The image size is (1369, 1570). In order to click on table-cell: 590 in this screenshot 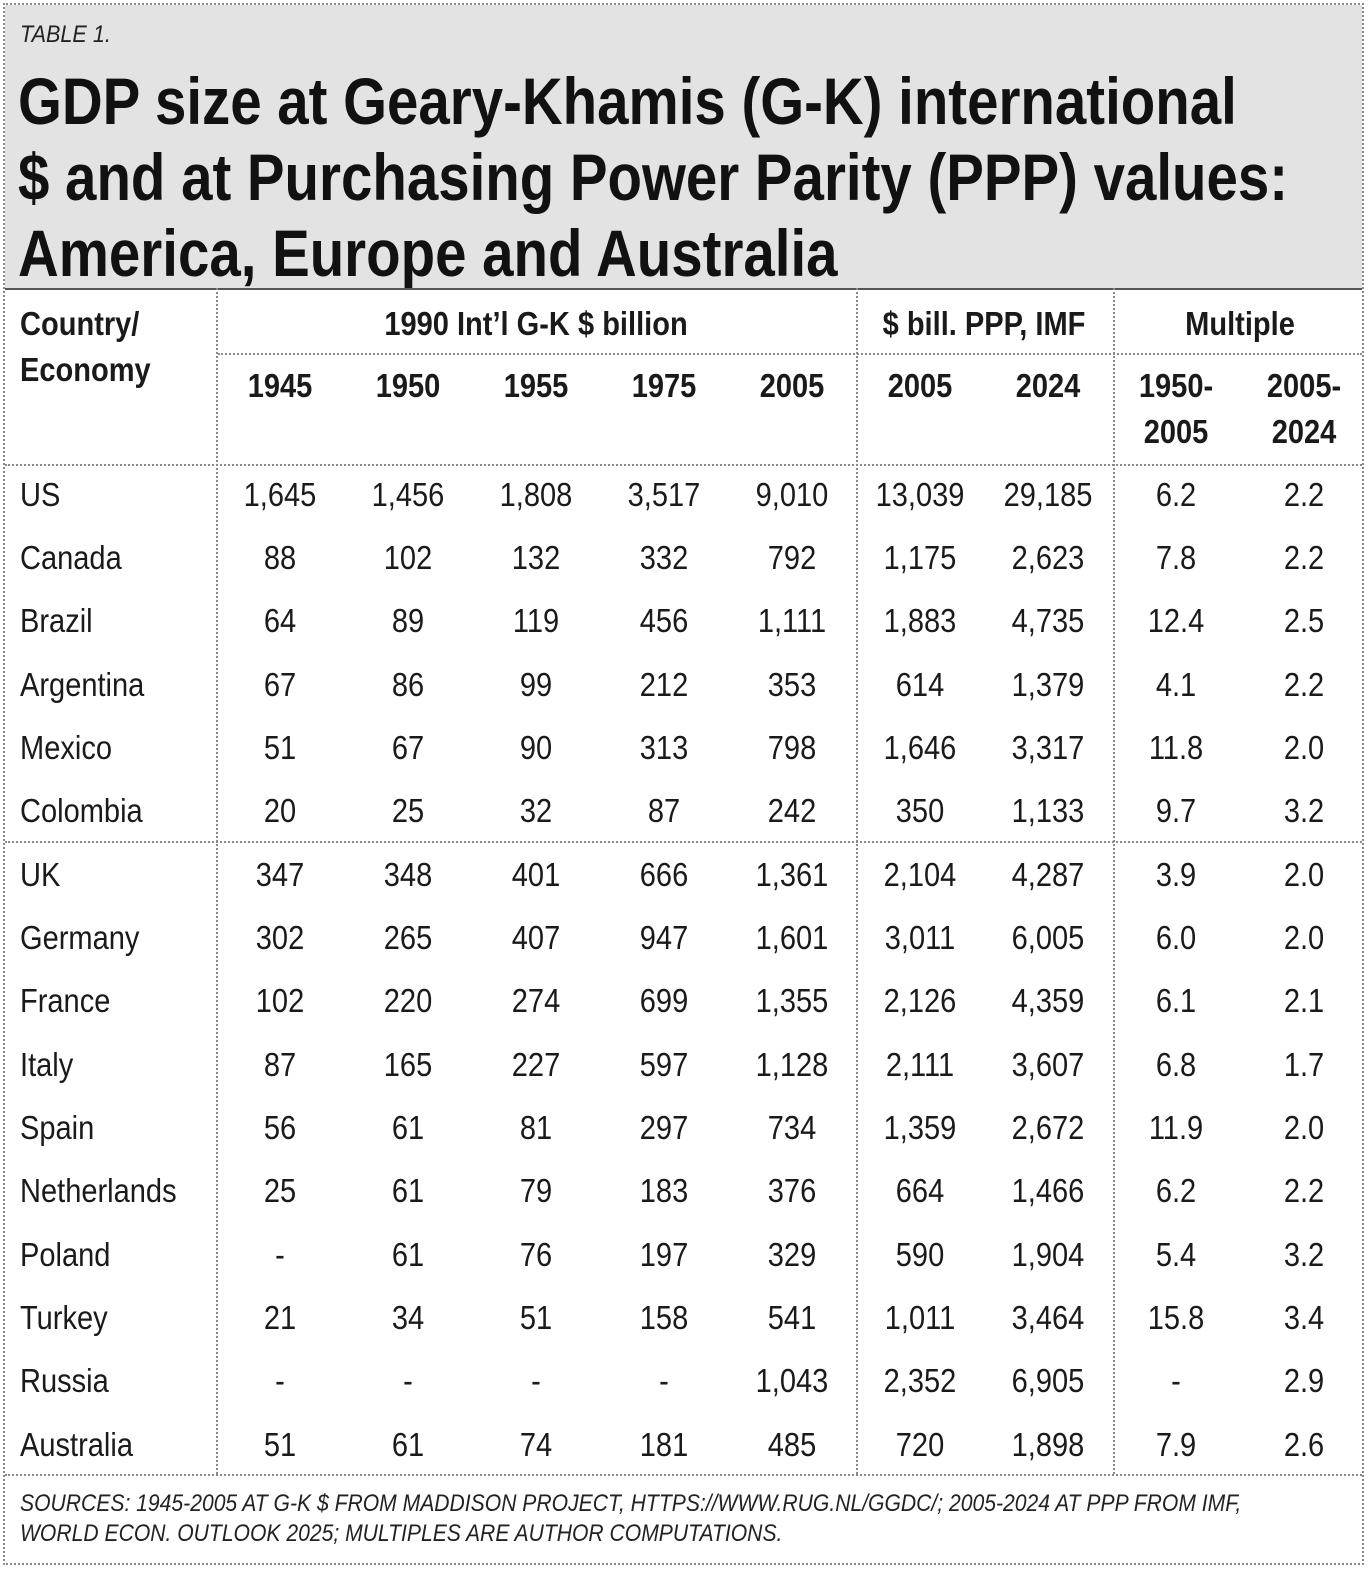, I will do `click(920, 1254)`.